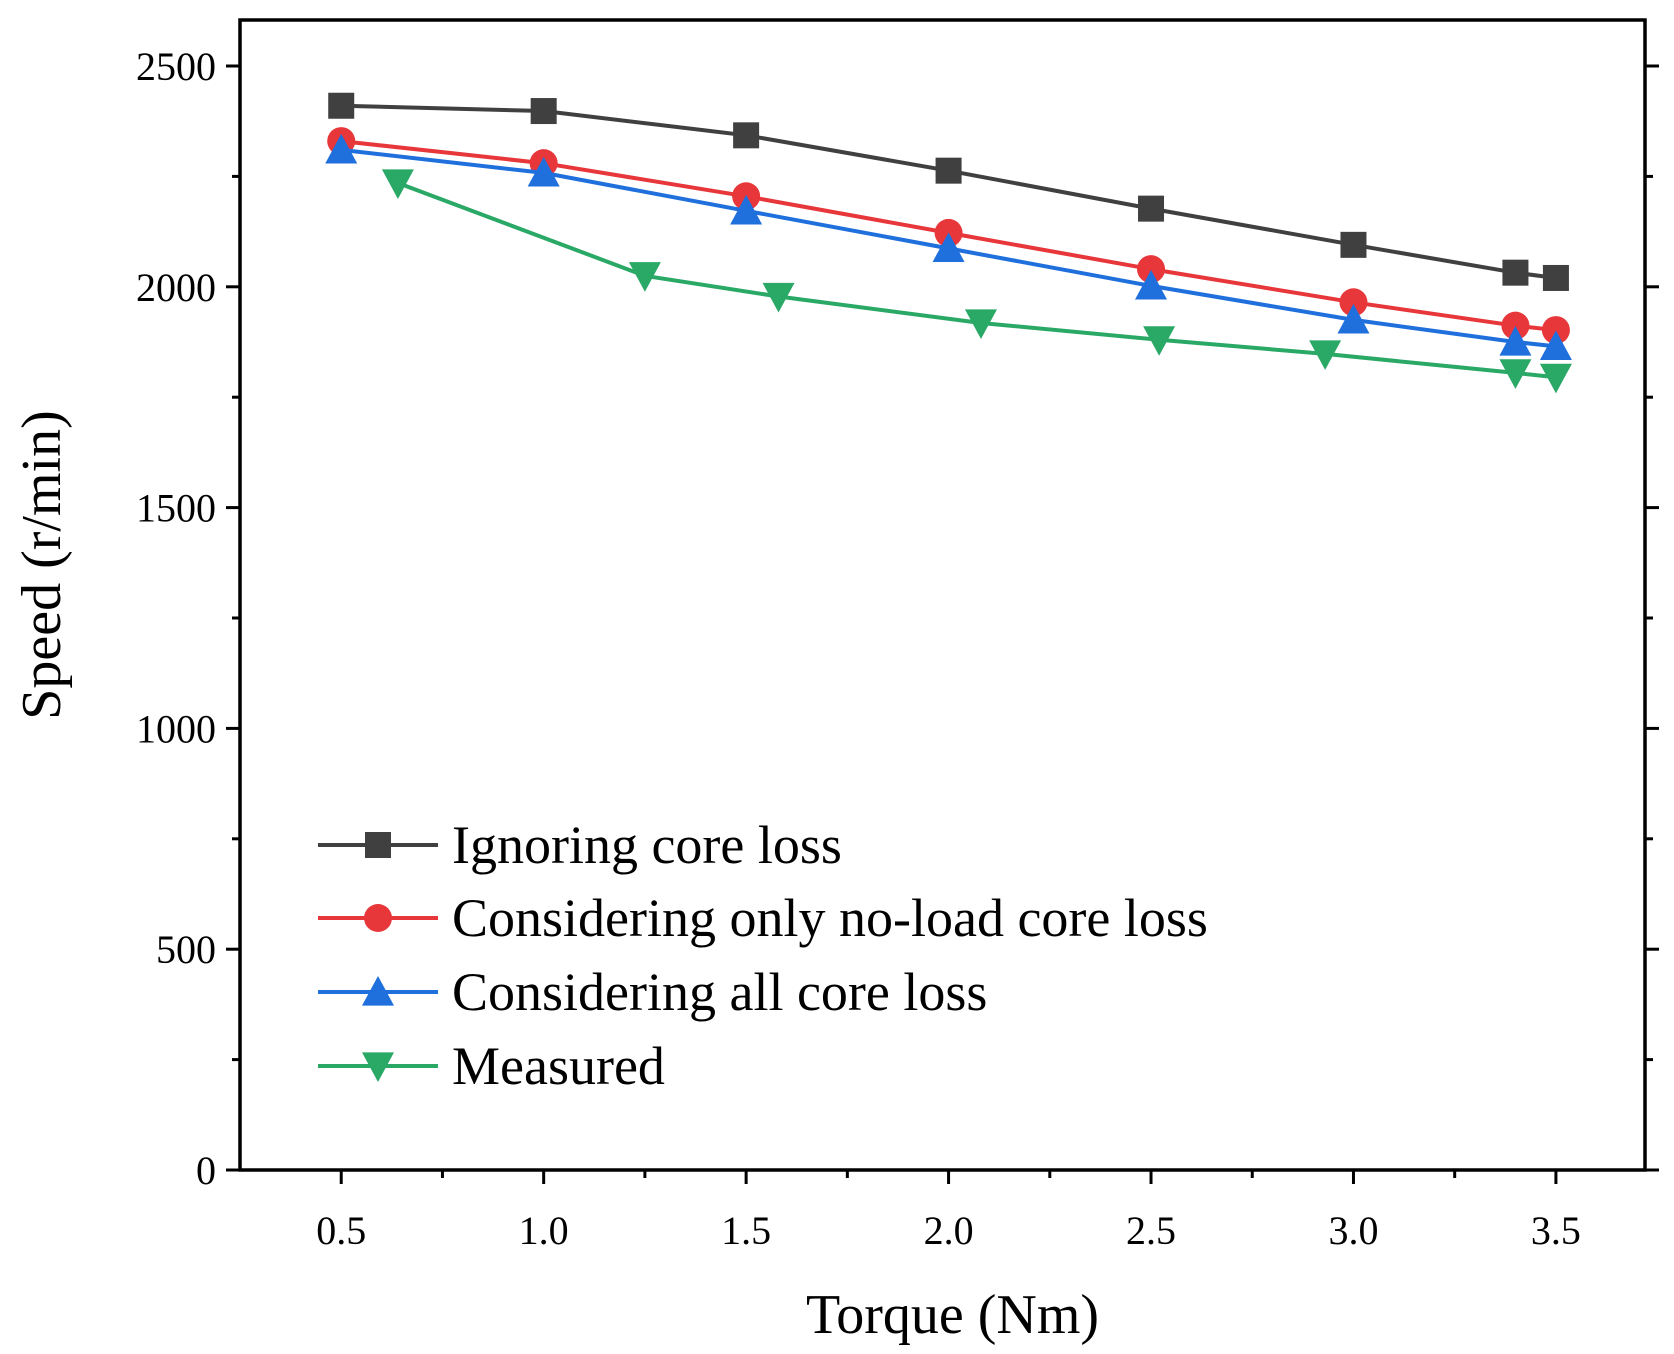 This screenshot has width=1674, height=1354. Describe the element at coordinates (176, 287) in the screenshot. I see `y-tick-label: 2000` at that location.